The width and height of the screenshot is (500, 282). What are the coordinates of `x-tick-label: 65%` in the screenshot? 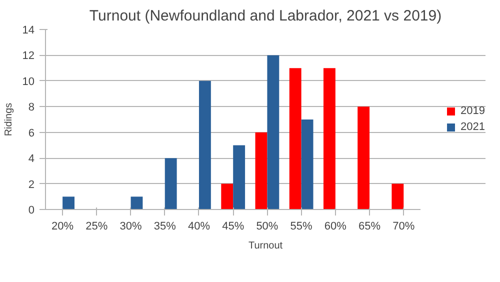 It's located at (369, 226).